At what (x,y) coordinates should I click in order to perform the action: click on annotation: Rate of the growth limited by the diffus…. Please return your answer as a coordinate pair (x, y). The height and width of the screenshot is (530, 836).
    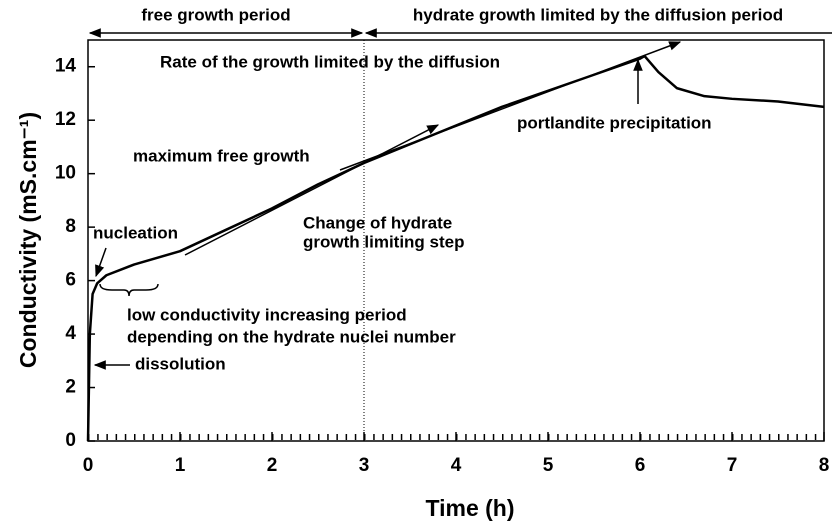
    Looking at the image, I should click on (330, 61).